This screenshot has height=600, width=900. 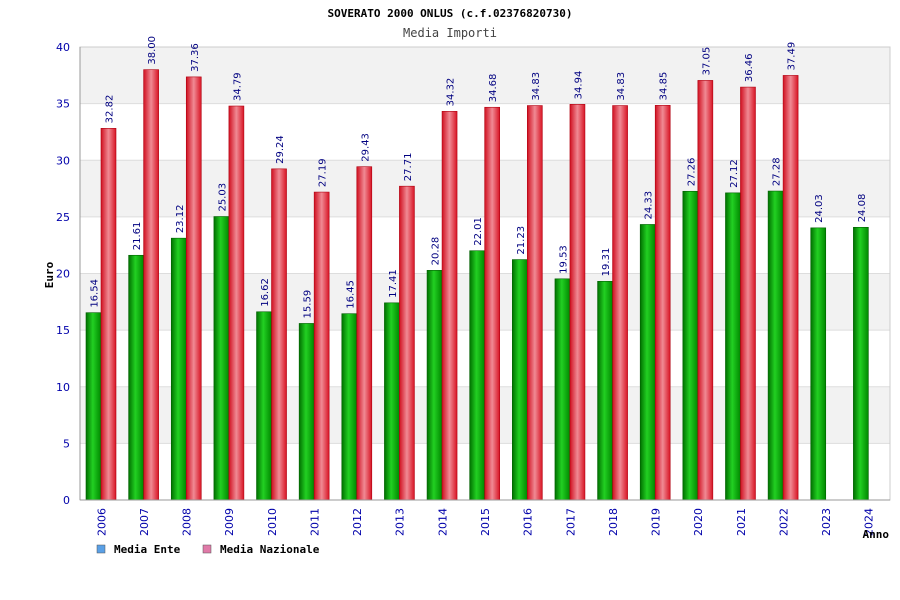 I want to click on data-label: 19.53, so click(x=563, y=259).